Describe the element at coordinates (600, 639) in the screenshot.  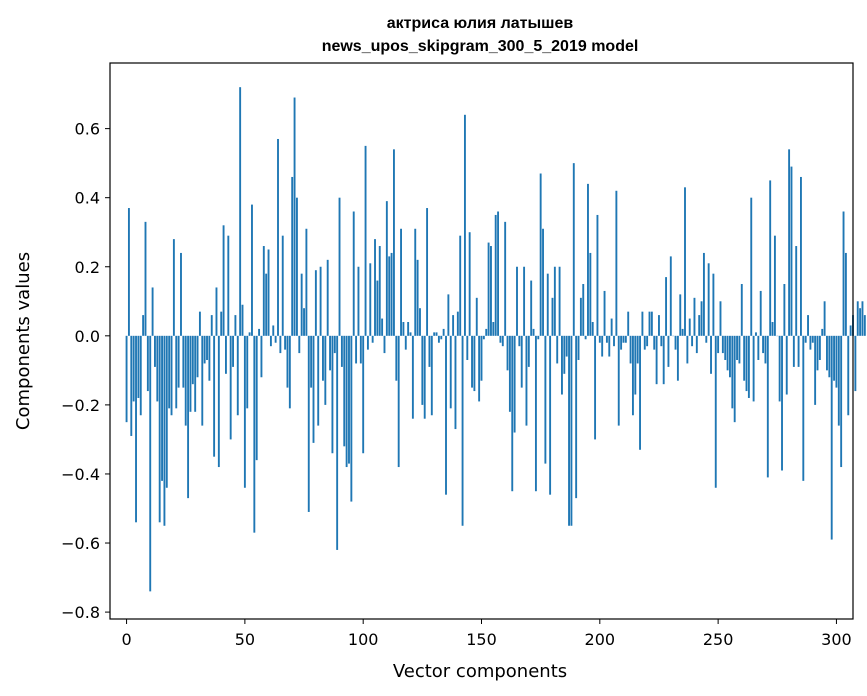
I see `x-tick-label: 200` at that location.